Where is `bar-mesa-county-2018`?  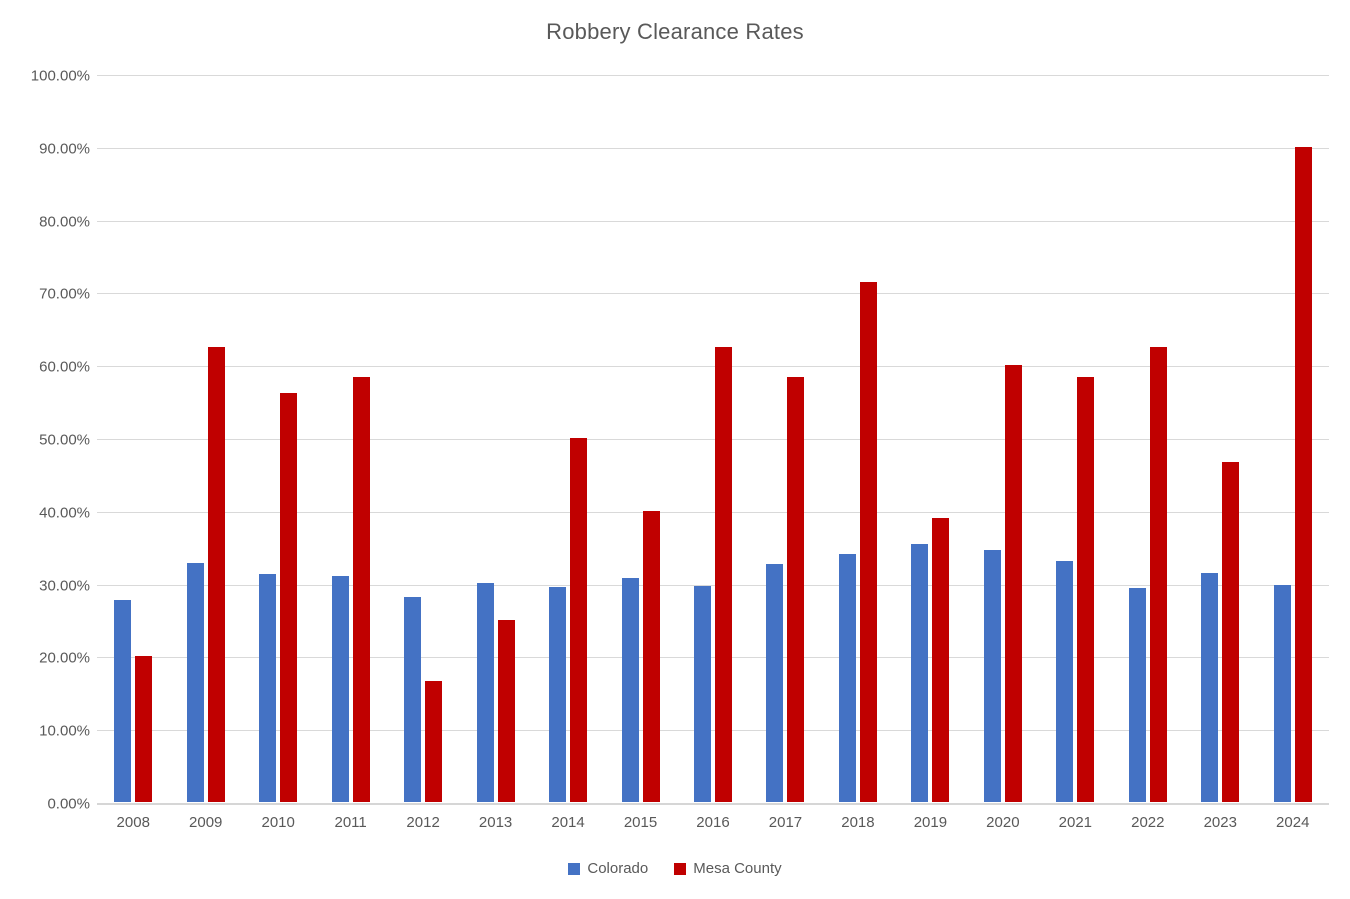
bar-mesa-county-2018 is located at coordinates (868, 542).